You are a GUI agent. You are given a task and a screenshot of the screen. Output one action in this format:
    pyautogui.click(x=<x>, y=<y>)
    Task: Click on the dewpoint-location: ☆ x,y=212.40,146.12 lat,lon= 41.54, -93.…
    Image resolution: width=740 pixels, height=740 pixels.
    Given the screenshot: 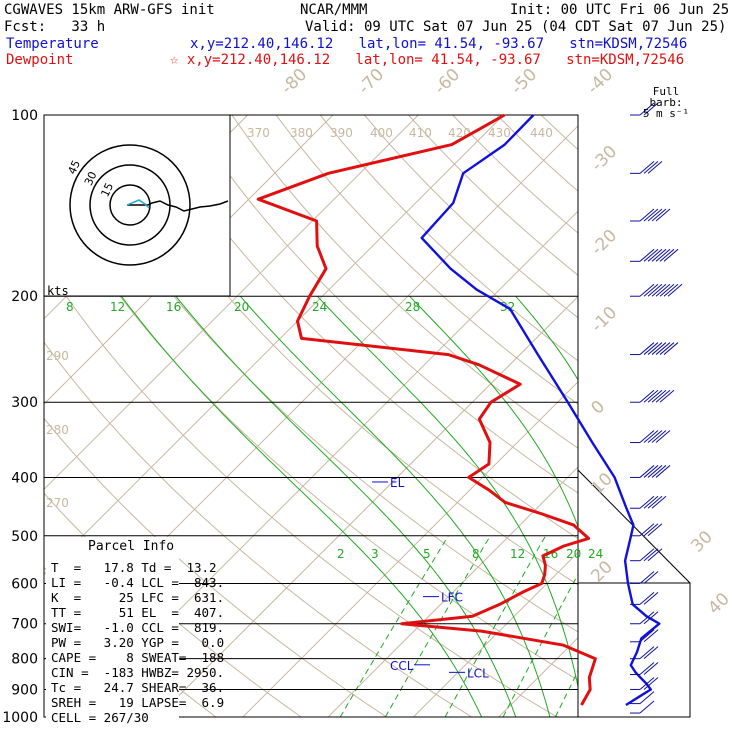 What is the action you would take?
    pyautogui.click(x=427, y=60)
    